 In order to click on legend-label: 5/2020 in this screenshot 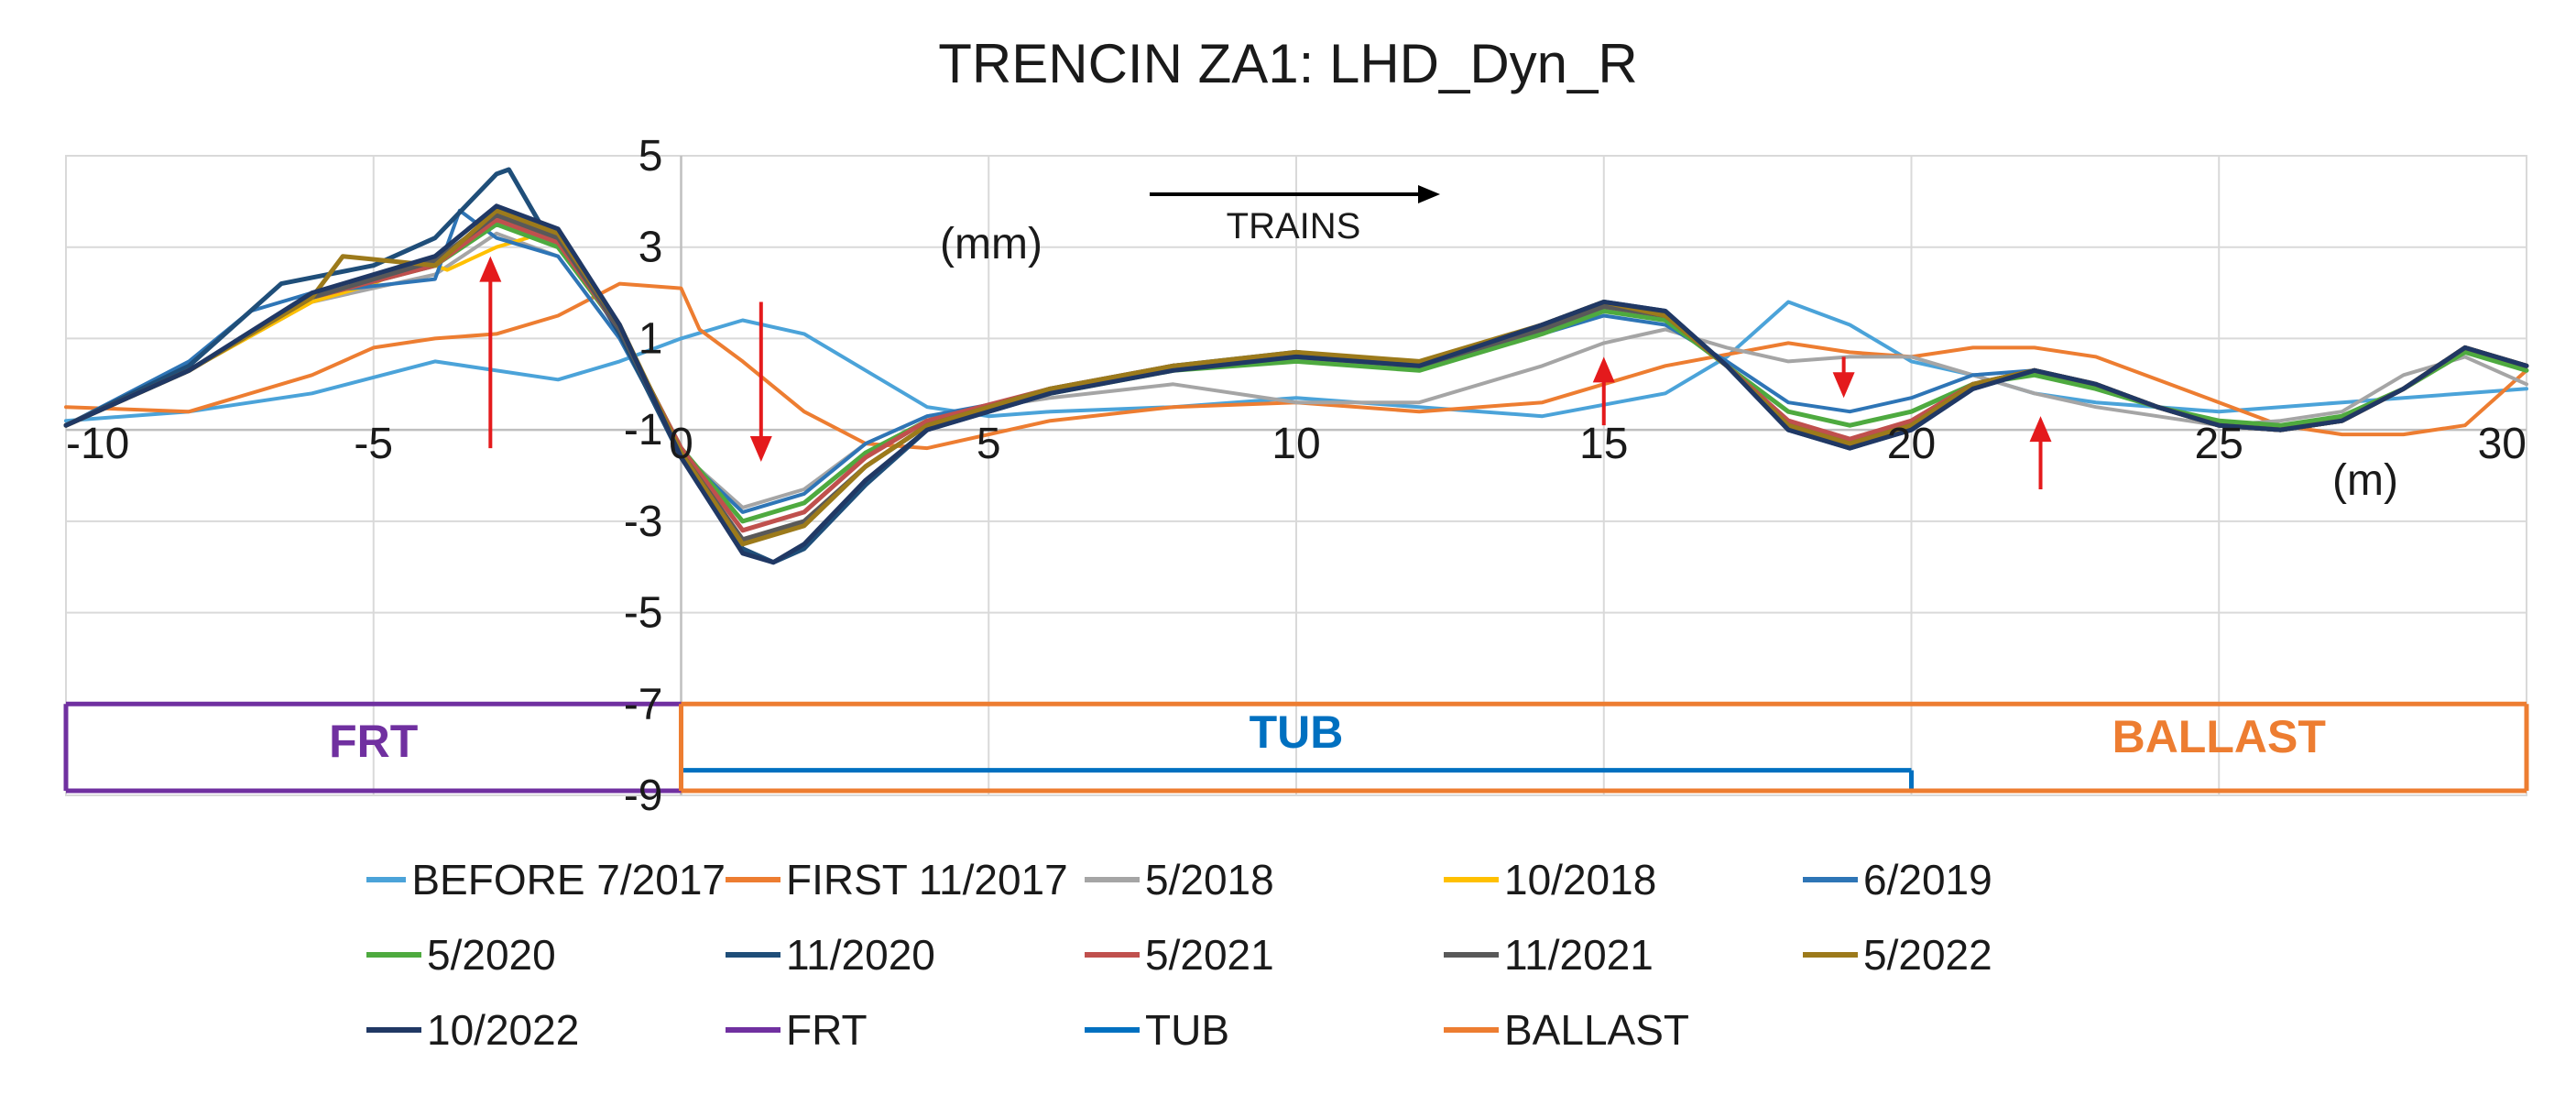, I will do `click(492, 955)`.